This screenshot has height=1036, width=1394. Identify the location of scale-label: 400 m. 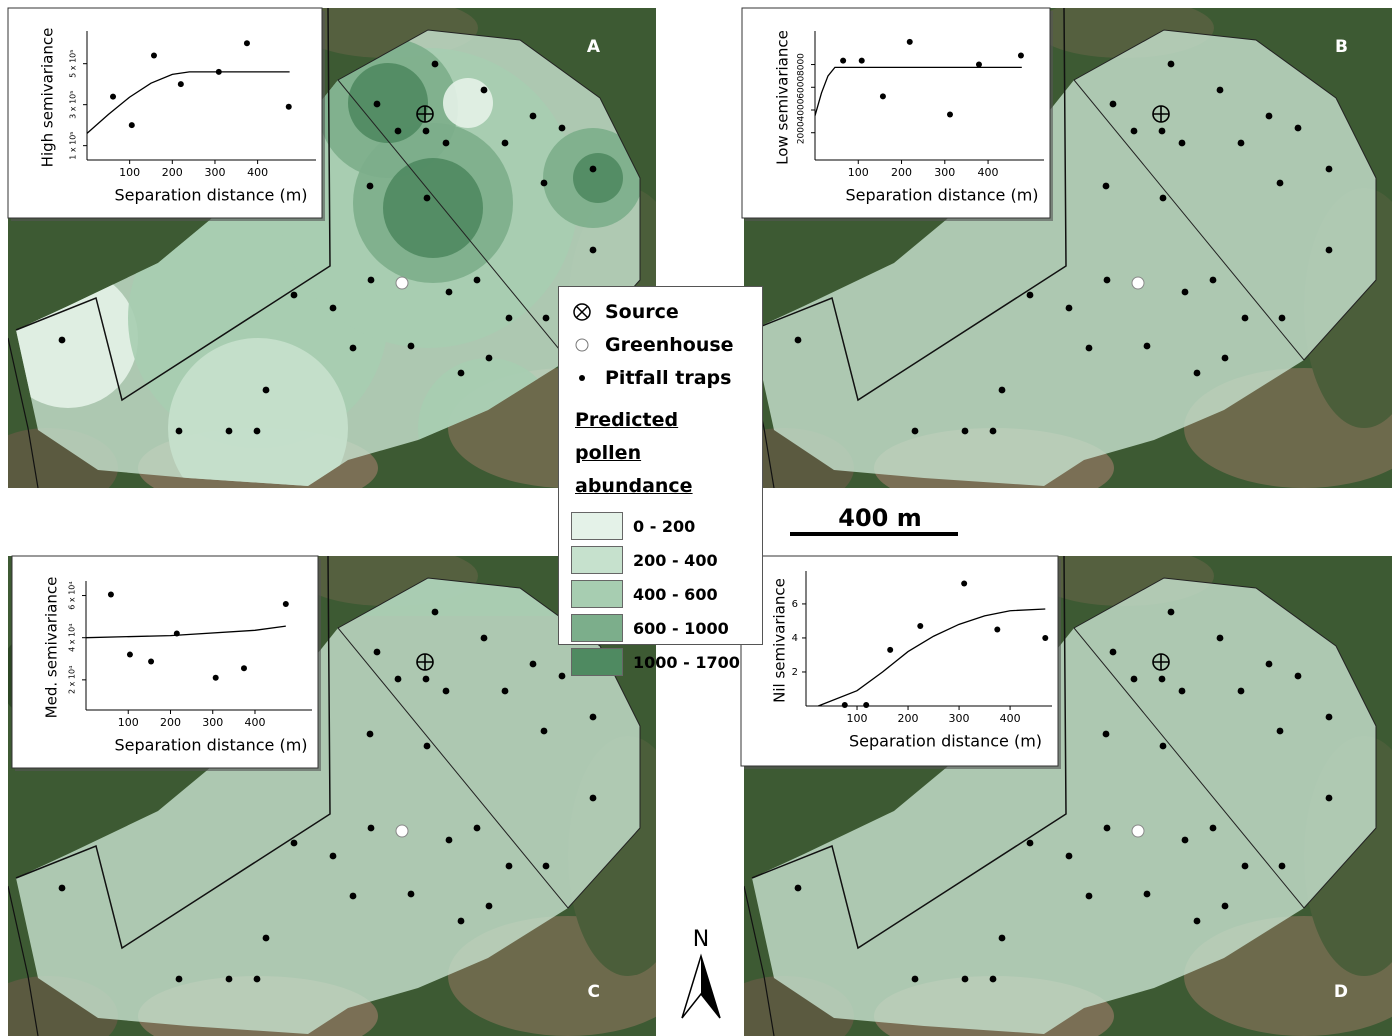
(879, 518).